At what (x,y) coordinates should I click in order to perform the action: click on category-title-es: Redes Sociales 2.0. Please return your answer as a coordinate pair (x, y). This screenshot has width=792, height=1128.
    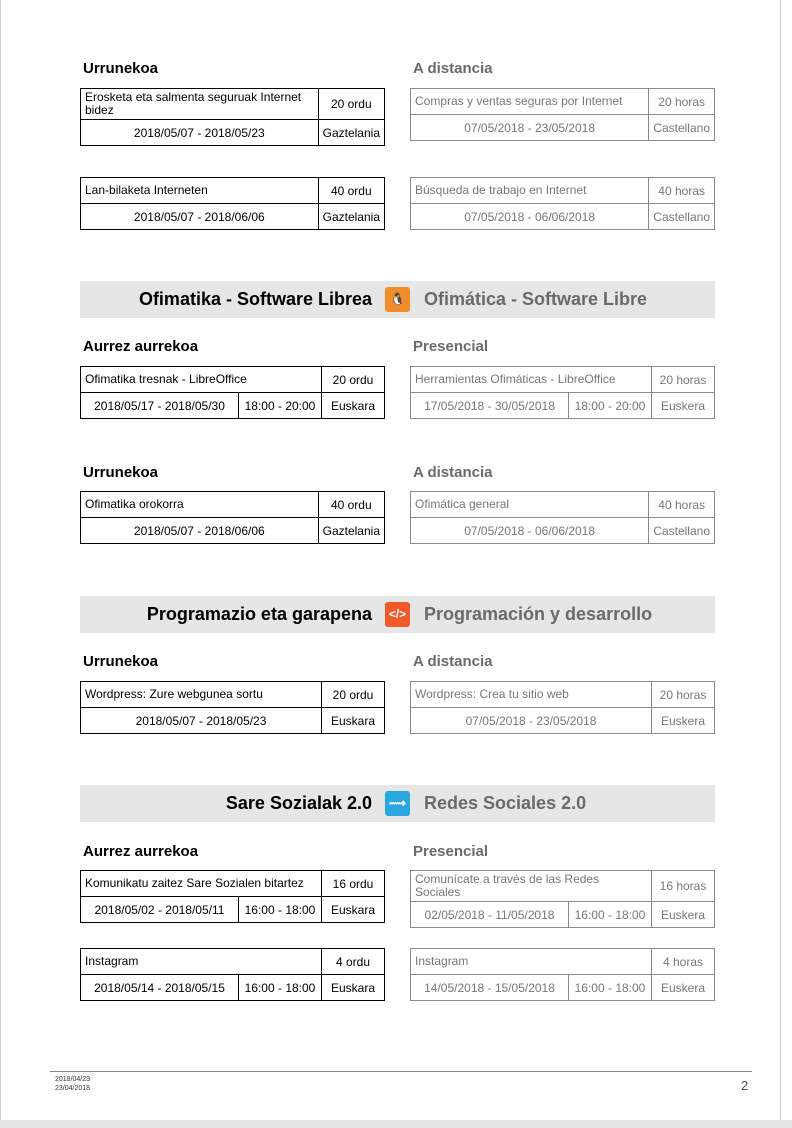
    Looking at the image, I should click on (505, 803).